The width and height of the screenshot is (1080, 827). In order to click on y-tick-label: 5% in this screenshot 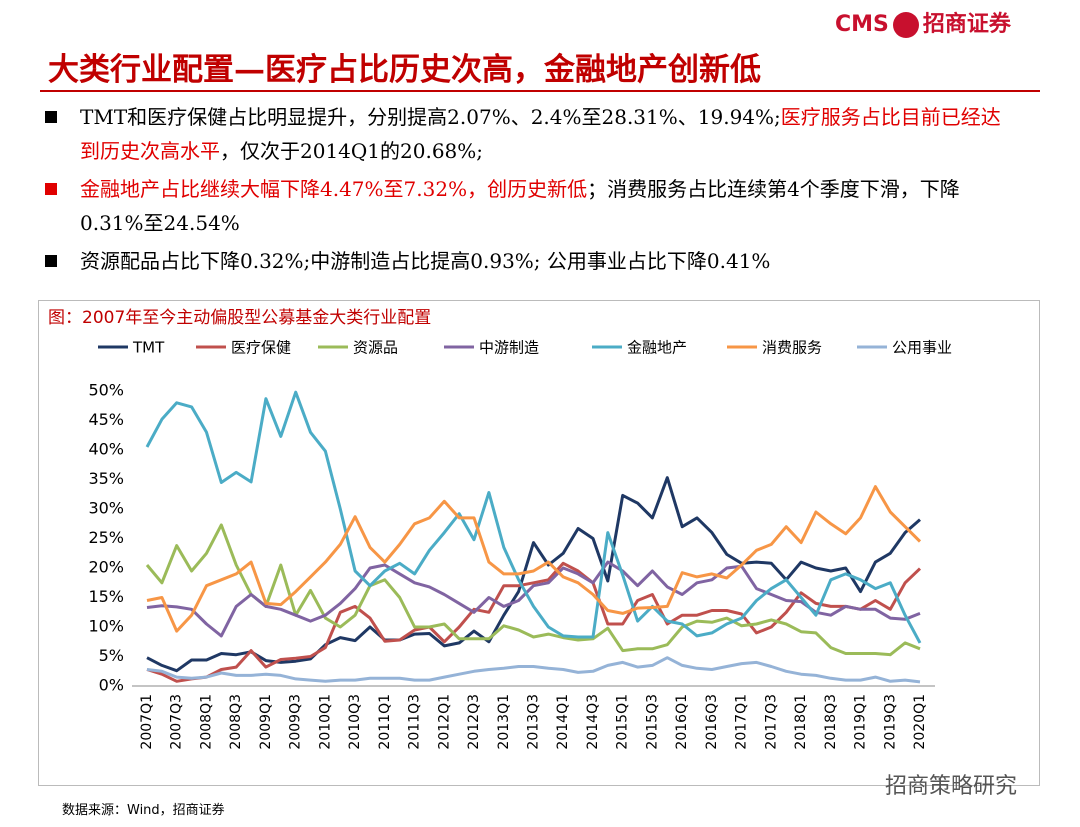, I will do `click(111, 655)`.